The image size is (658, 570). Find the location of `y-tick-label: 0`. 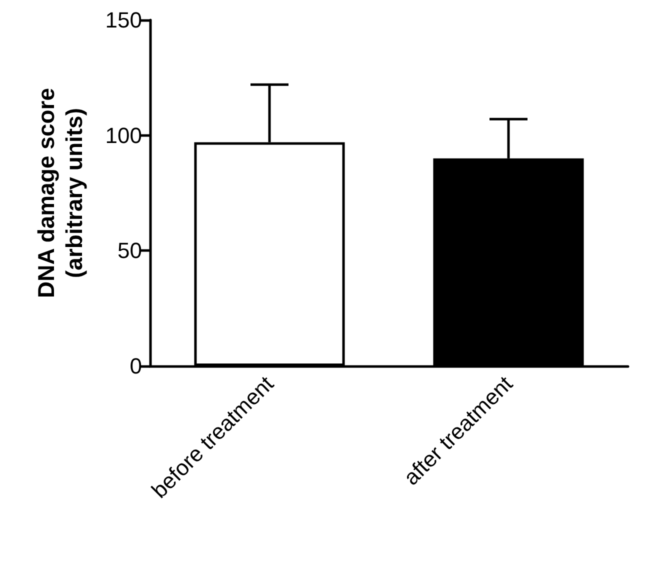

y-tick-label: 0 is located at coordinates (136, 366).